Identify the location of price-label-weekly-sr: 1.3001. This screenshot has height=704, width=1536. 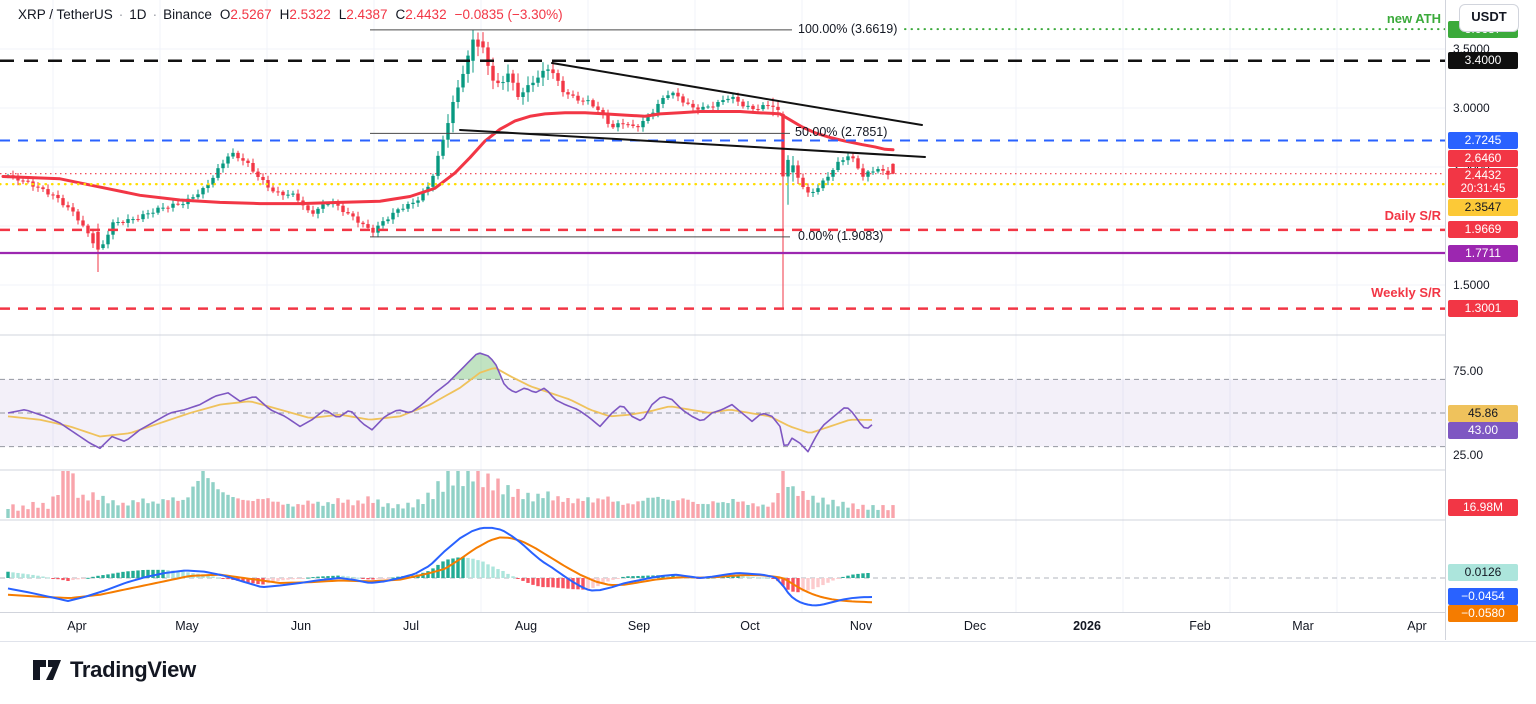
(1483, 309).